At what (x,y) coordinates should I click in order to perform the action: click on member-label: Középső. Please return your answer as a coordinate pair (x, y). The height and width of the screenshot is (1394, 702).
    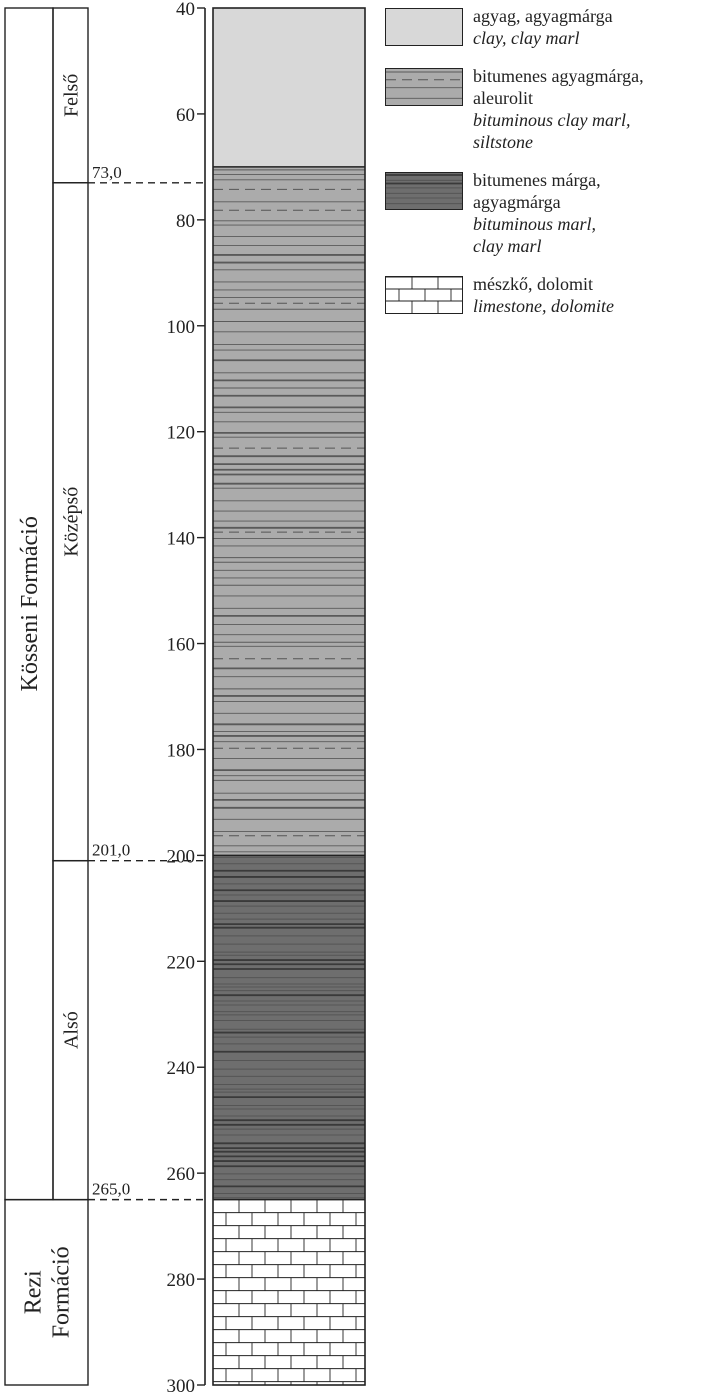
    Looking at the image, I should click on (72, 522).